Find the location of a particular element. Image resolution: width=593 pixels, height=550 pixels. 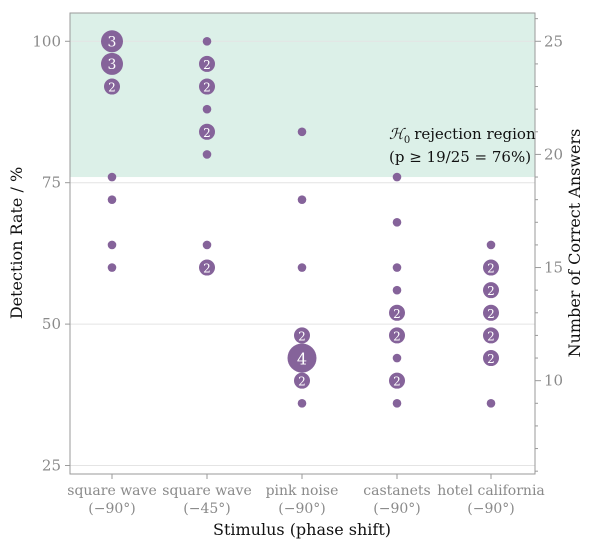

h0-subscript: 0 is located at coordinates (407, 140).